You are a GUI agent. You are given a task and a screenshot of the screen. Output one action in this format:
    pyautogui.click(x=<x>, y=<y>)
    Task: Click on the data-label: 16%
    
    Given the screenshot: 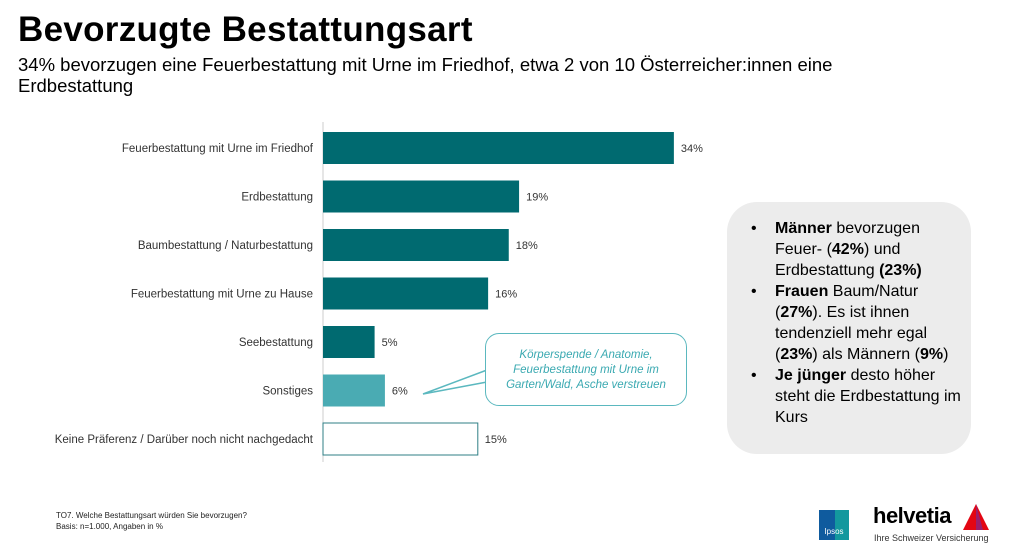 What is the action you would take?
    pyautogui.click(x=506, y=295)
    